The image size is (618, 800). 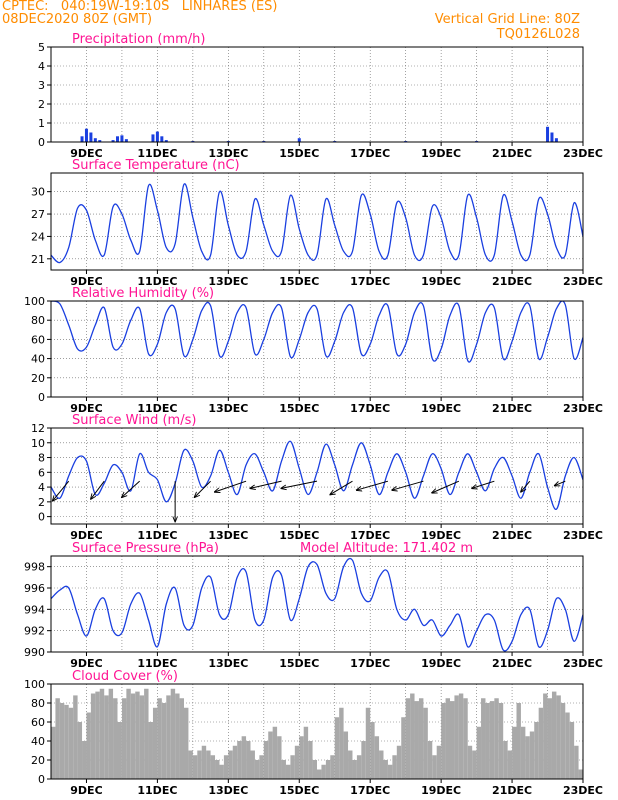 I want to click on x-tick-label: 11DEC, so click(x=157, y=153).